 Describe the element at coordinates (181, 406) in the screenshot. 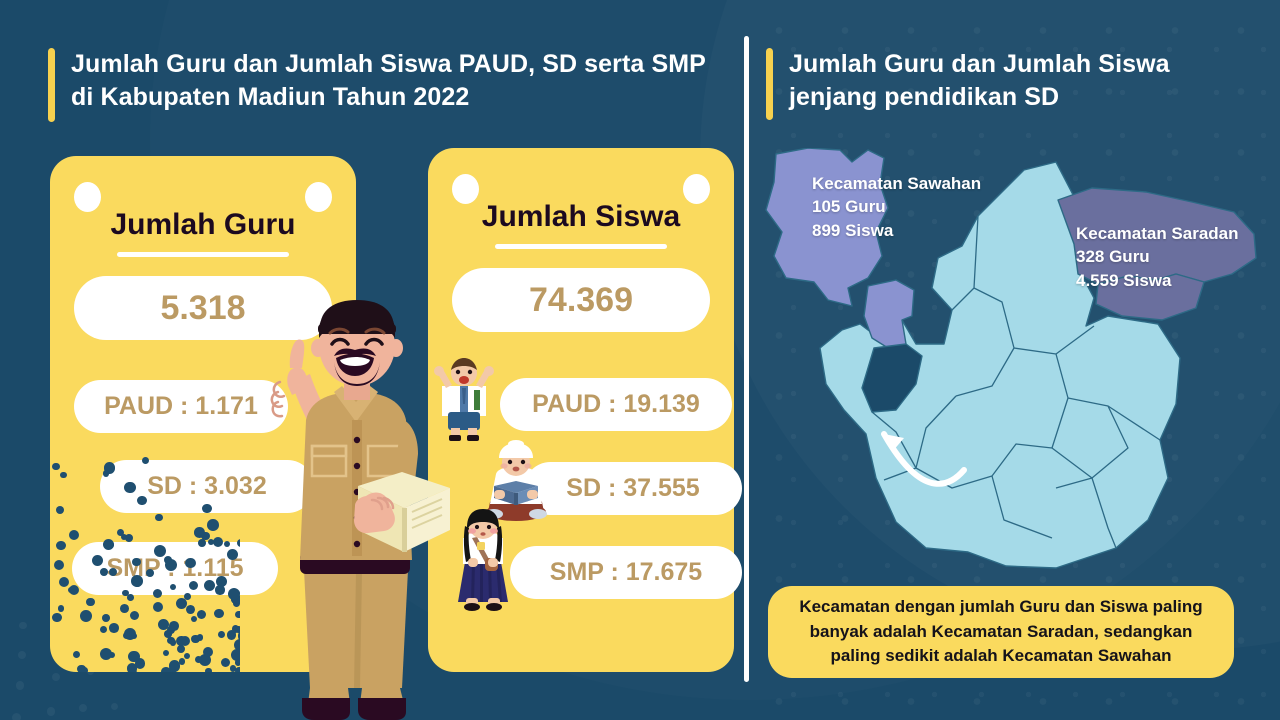

I see `guru-paud-value: PAUD : 1.171` at that location.